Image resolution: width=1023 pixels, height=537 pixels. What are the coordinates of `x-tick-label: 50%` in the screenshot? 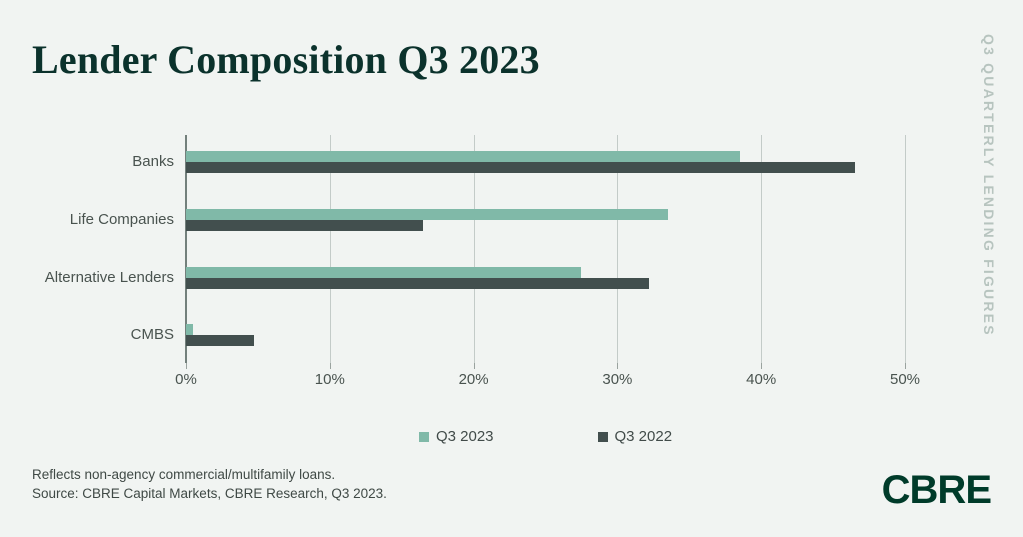 It's located at (905, 379).